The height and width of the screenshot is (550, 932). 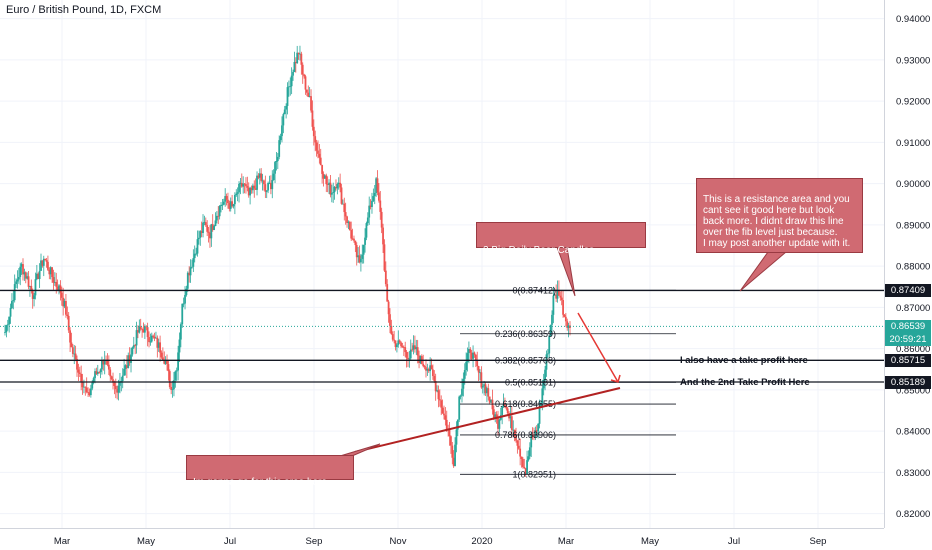 What do you see at coordinates (615, 378) in the screenshot?
I see `target-arrow-head` at bounding box center [615, 378].